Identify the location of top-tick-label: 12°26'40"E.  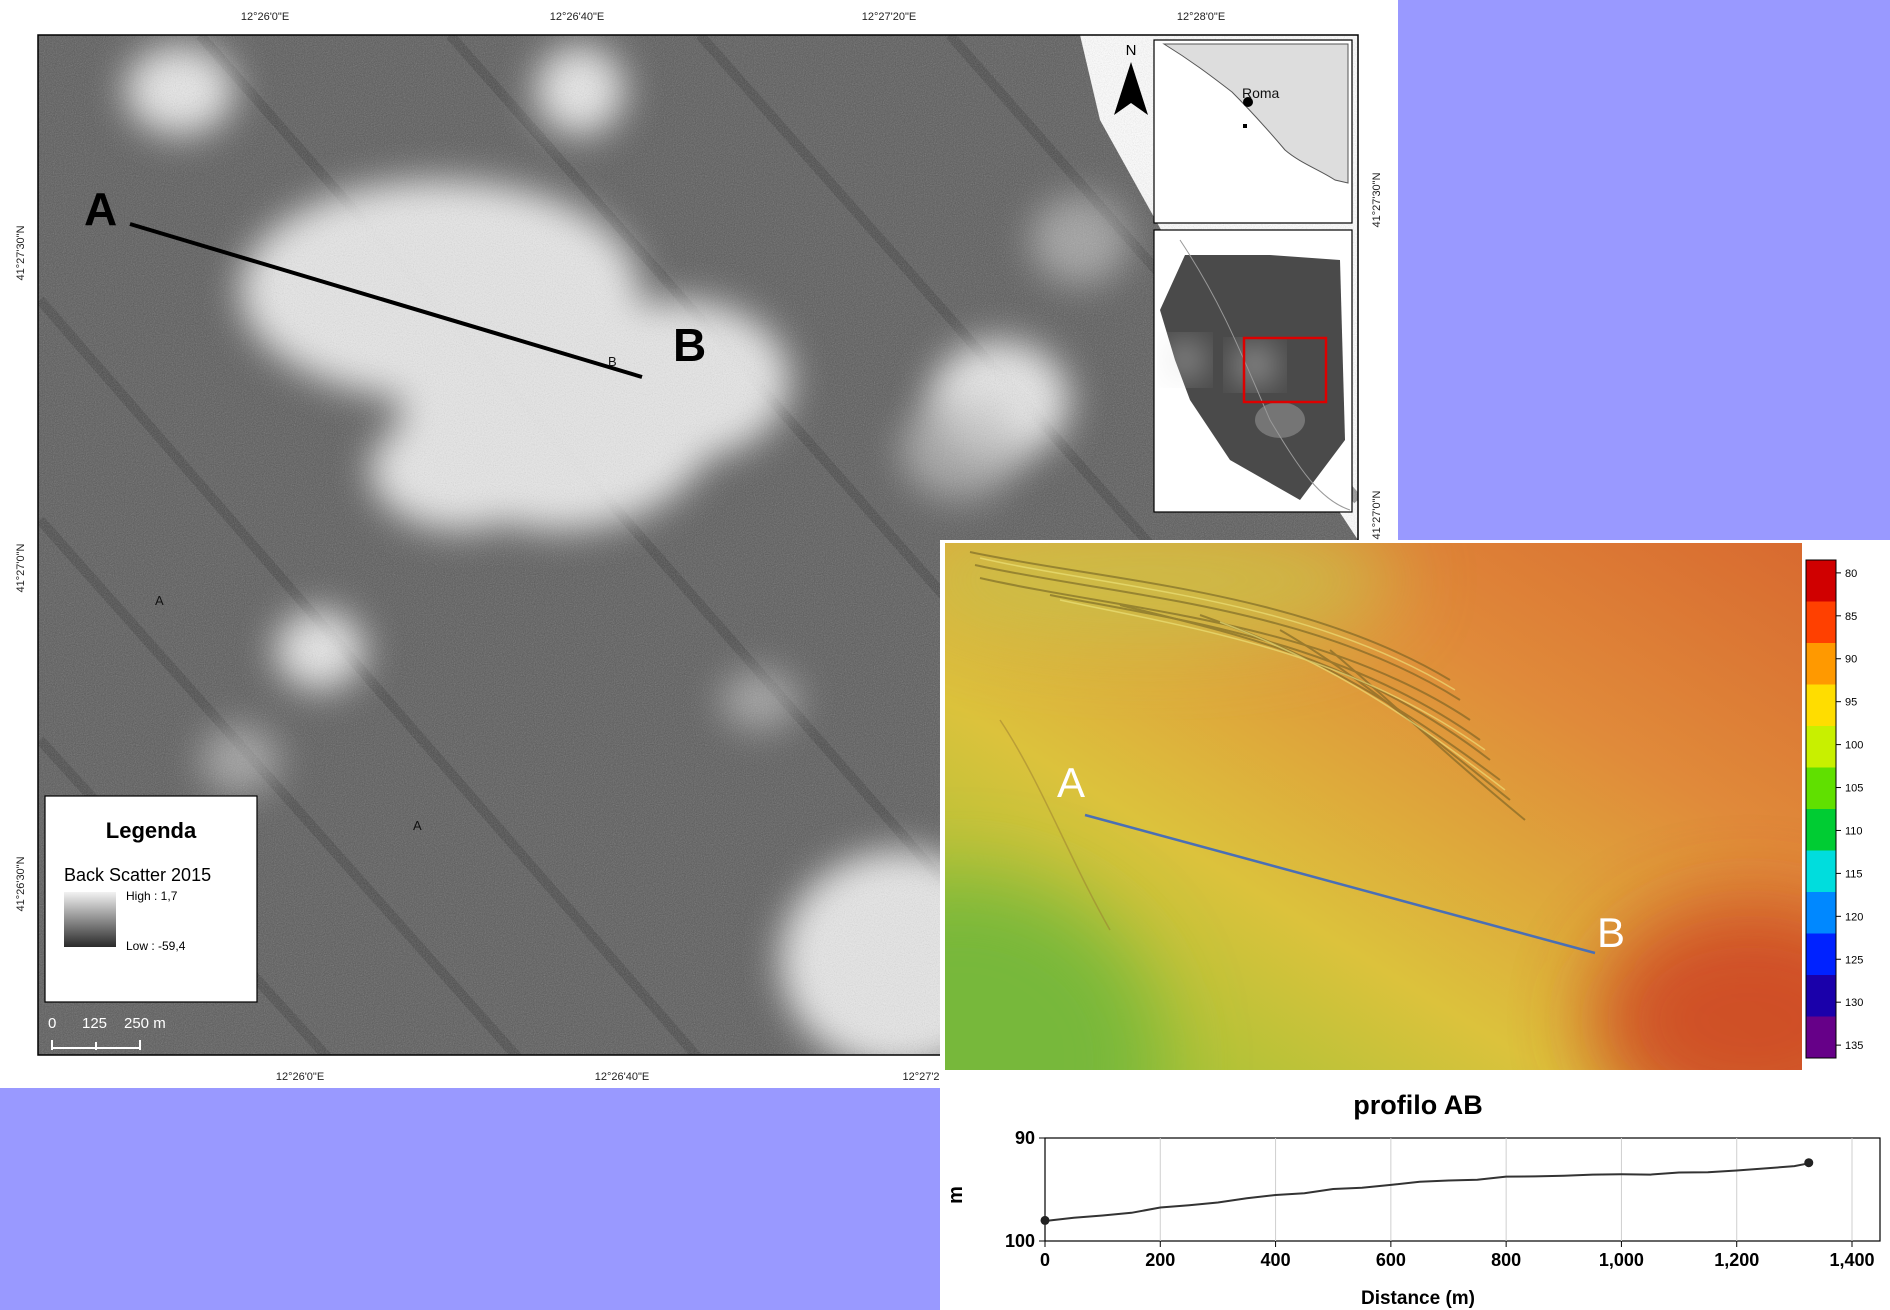
(577, 17).